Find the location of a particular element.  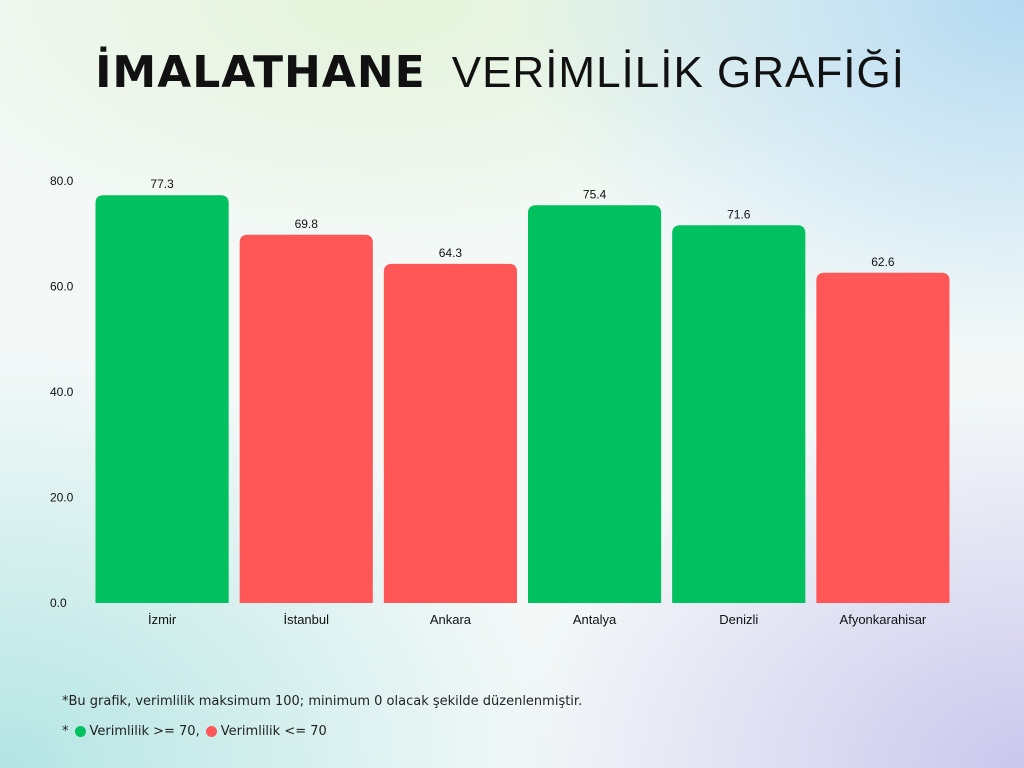

x-category-label: İstanbul is located at coordinates (306, 619).